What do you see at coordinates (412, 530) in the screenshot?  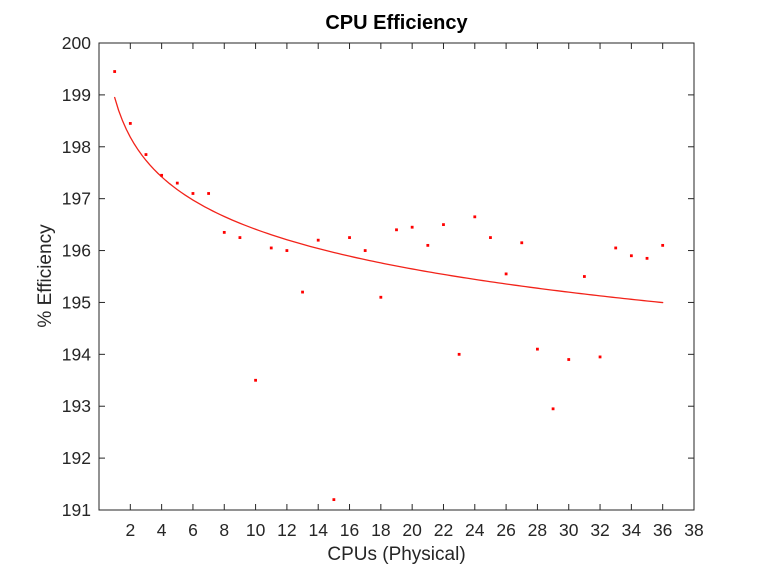 I see `x-tick-label: 20` at bounding box center [412, 530].